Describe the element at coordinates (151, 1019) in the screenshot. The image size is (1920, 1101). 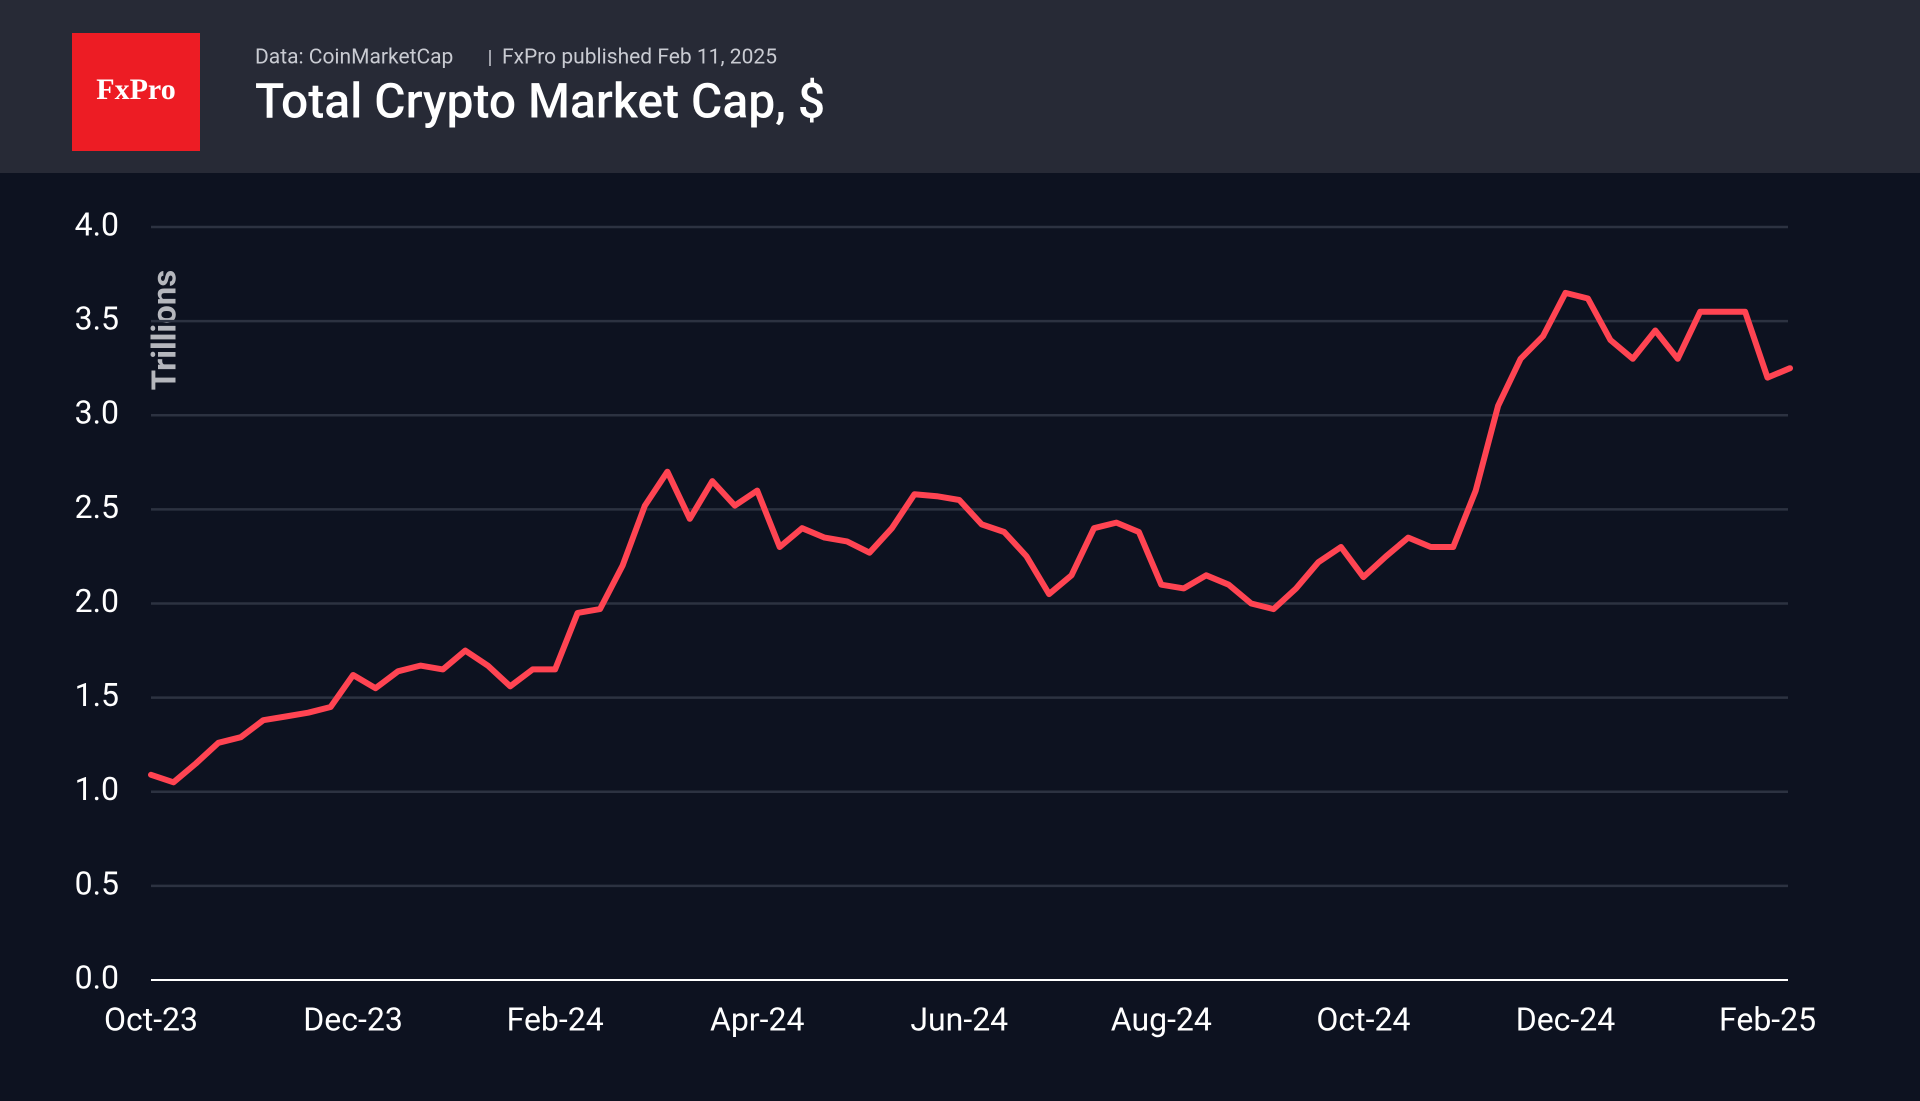
I see `x-tick-label: Oct-23` at that location.